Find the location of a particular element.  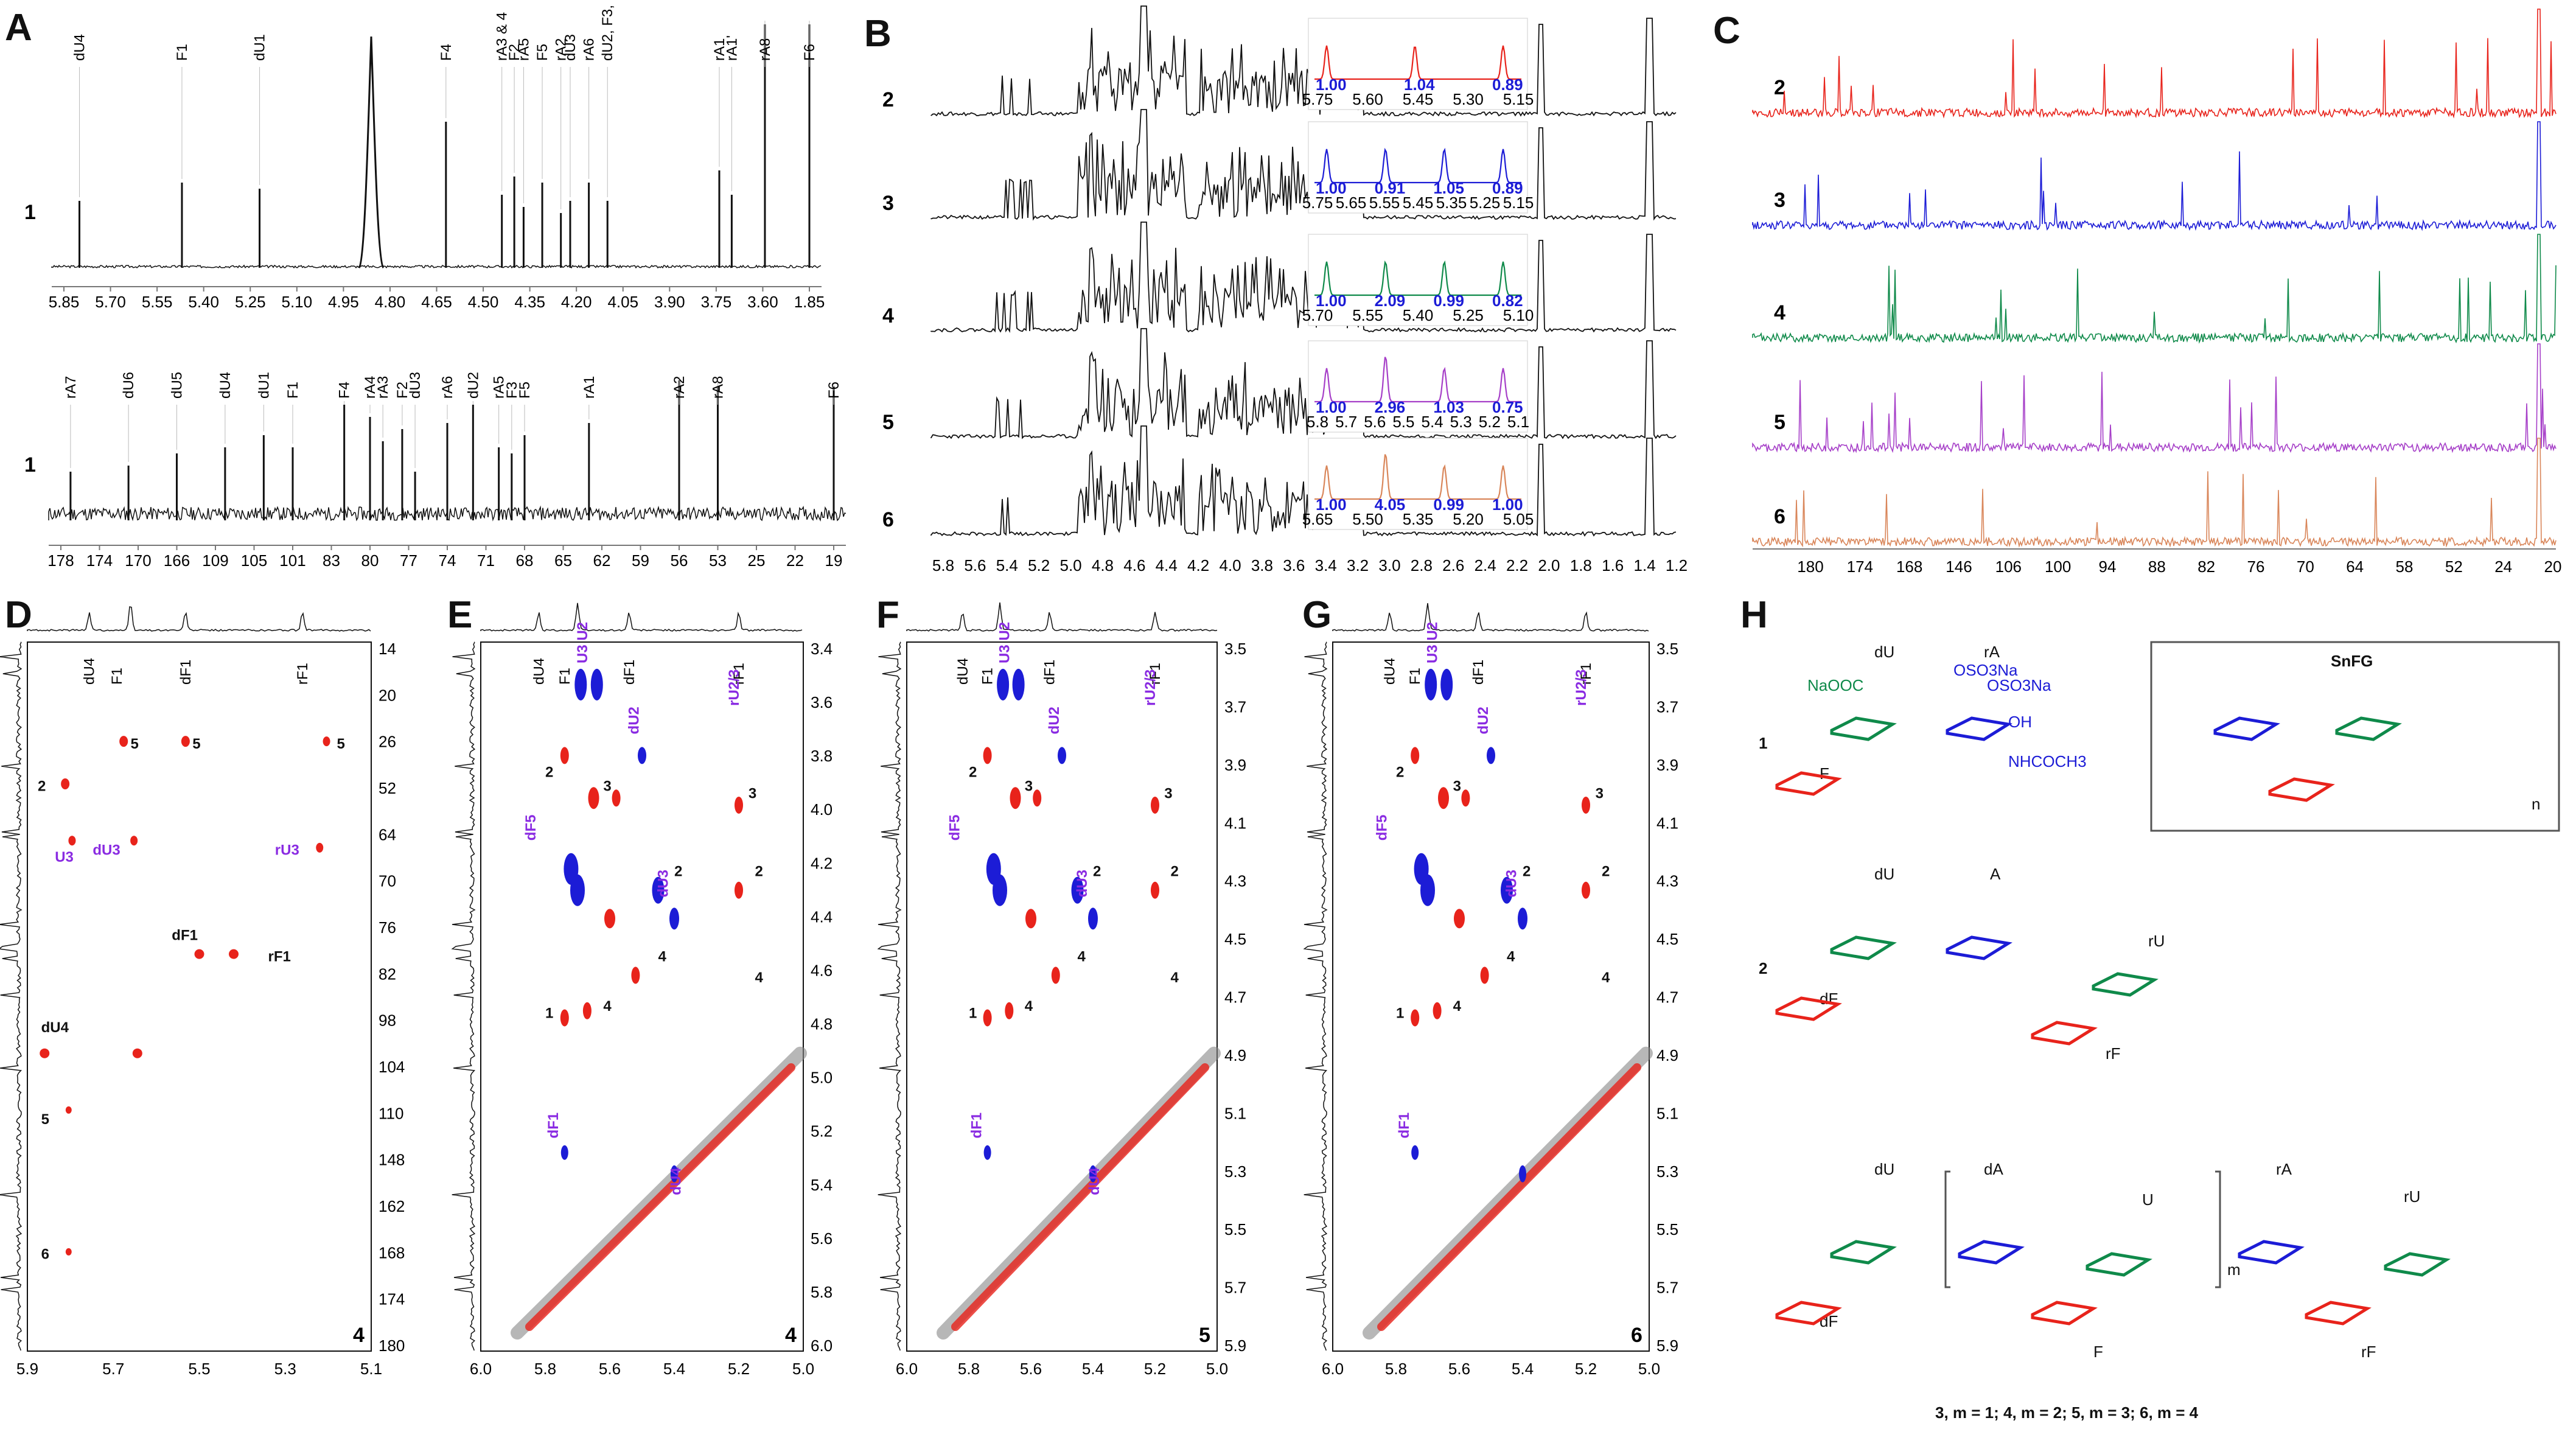

h-s3-ring-ra is located at coordinates (2271, 1252).